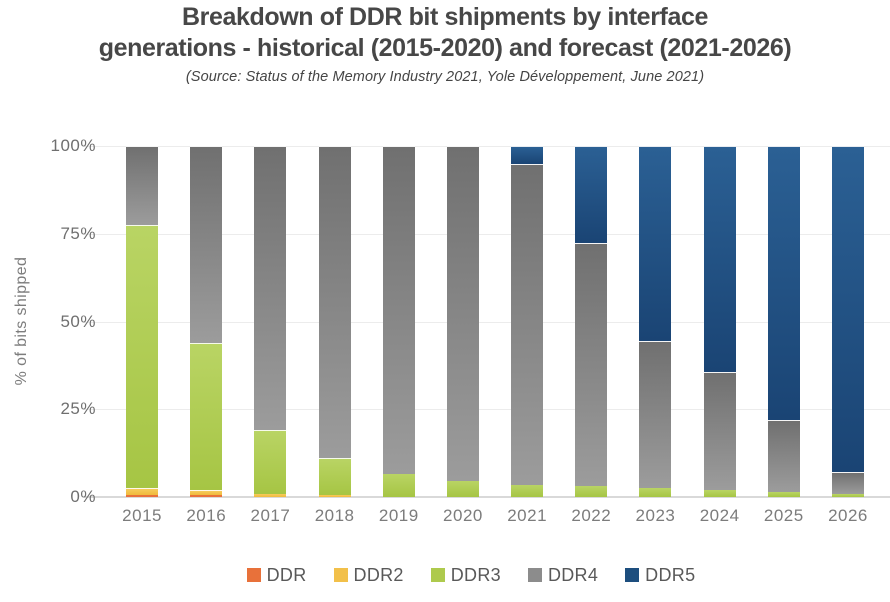  Describe the element at coordinates (142, 496) in the screenshot. I see `segment-ddr-2015` at that location.